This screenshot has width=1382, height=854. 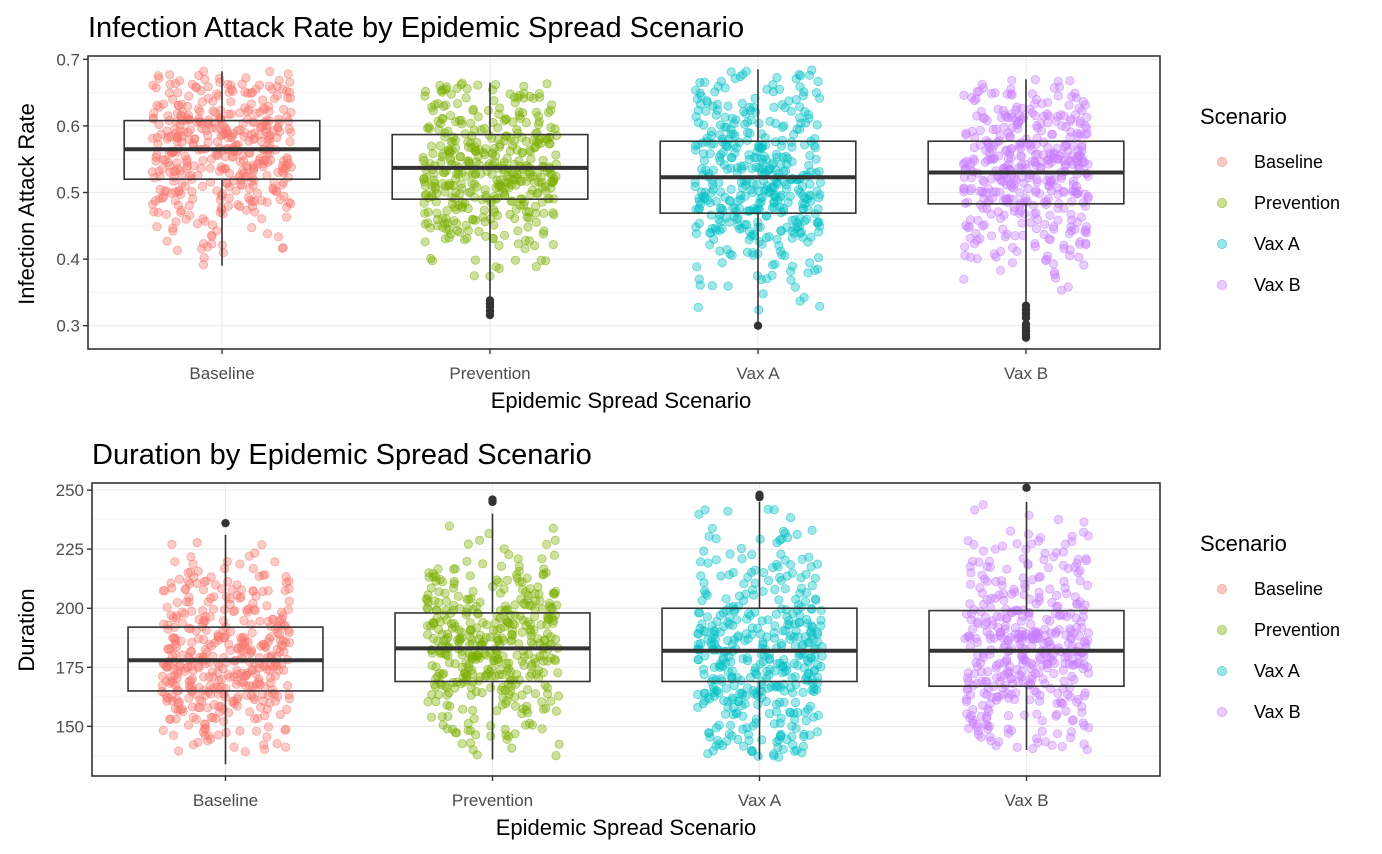 What do you see at coordinates (26, 204) in the screenshot?
I see `y-axis-title: Infection Attack Rate` at bounding box center [26, 204].